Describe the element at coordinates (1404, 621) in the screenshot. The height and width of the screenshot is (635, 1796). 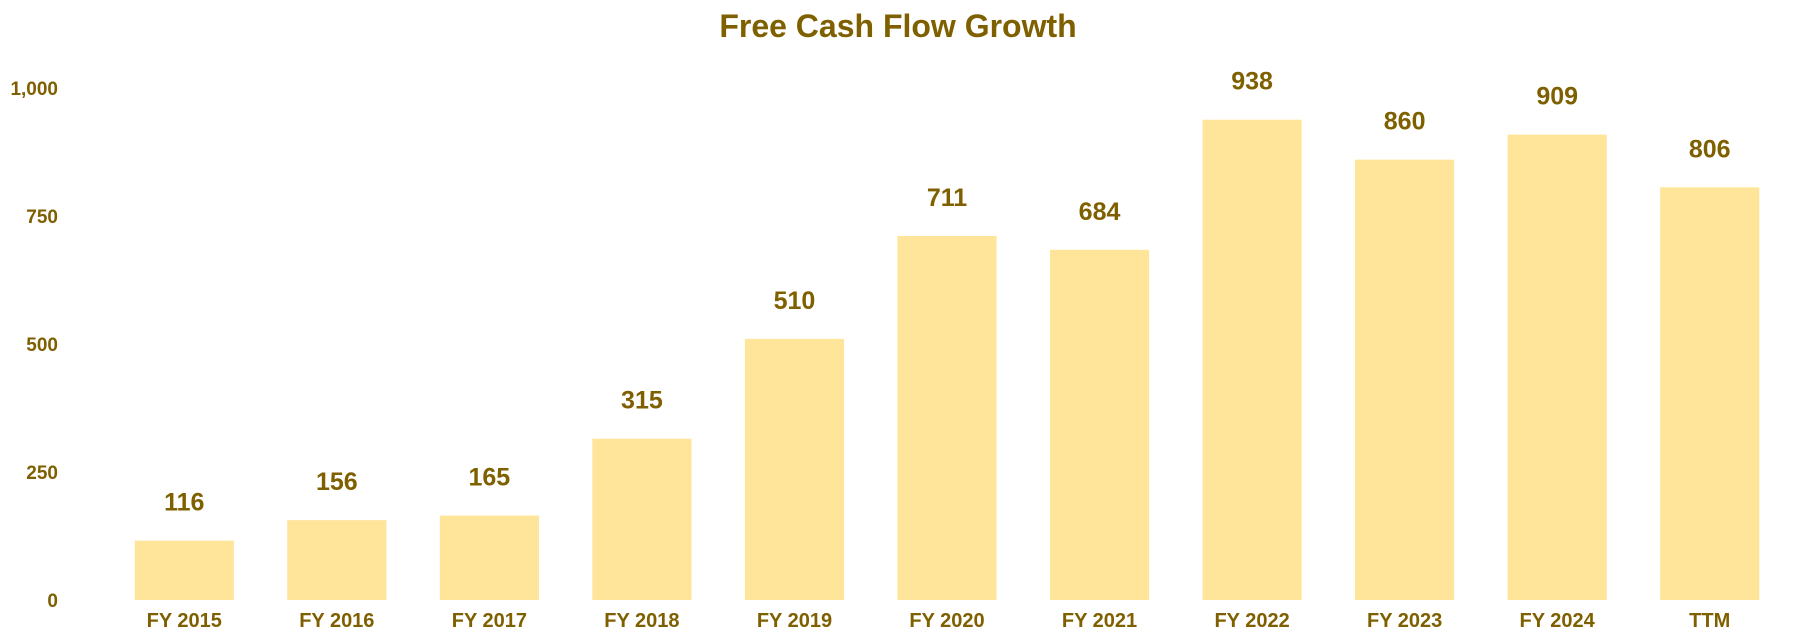
I see `x-tick-label: FY 2023` at that location.